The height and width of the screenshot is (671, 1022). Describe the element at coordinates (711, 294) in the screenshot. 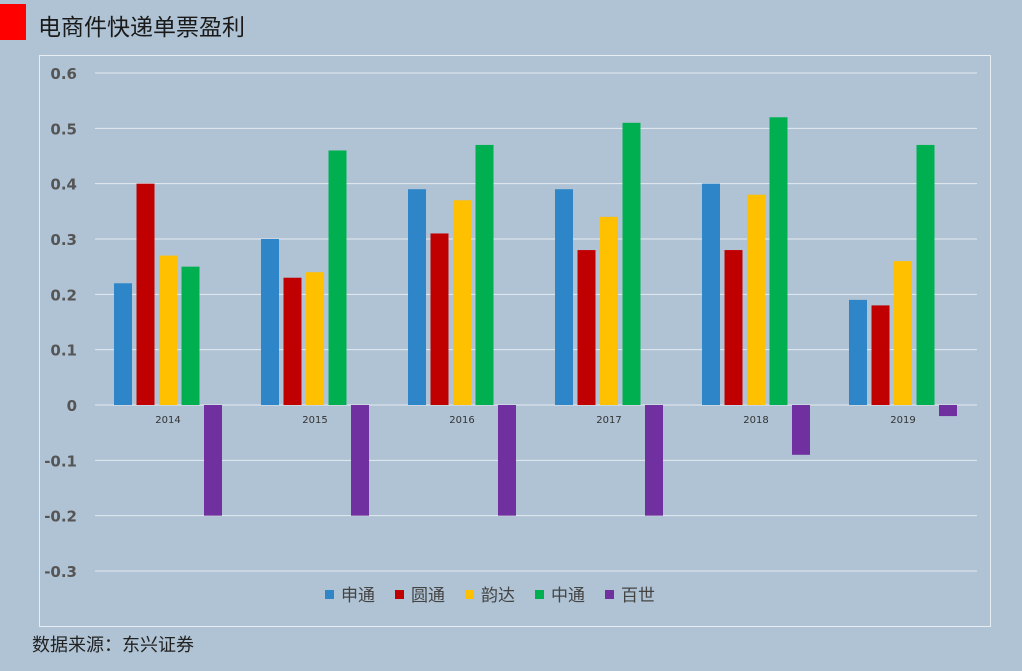

I see `bar-申通-2018` at that location.